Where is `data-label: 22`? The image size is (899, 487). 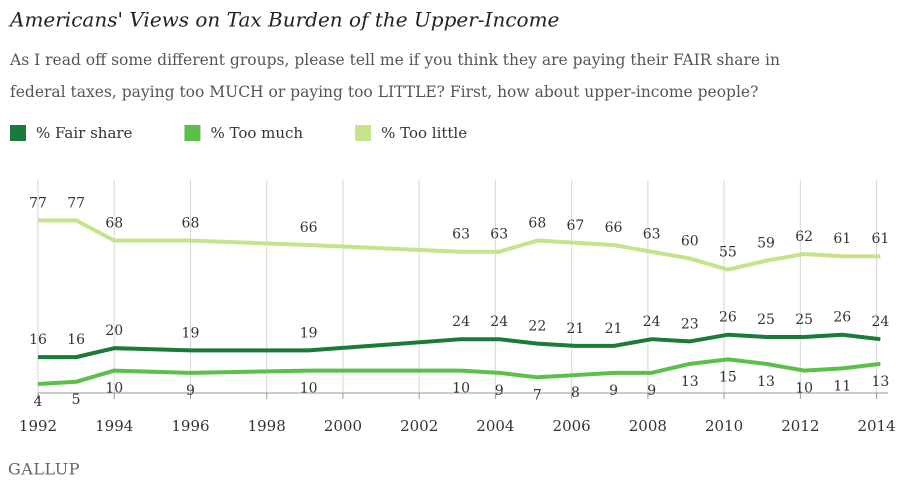
data-label: 22 is located at coordinates (537, 327).